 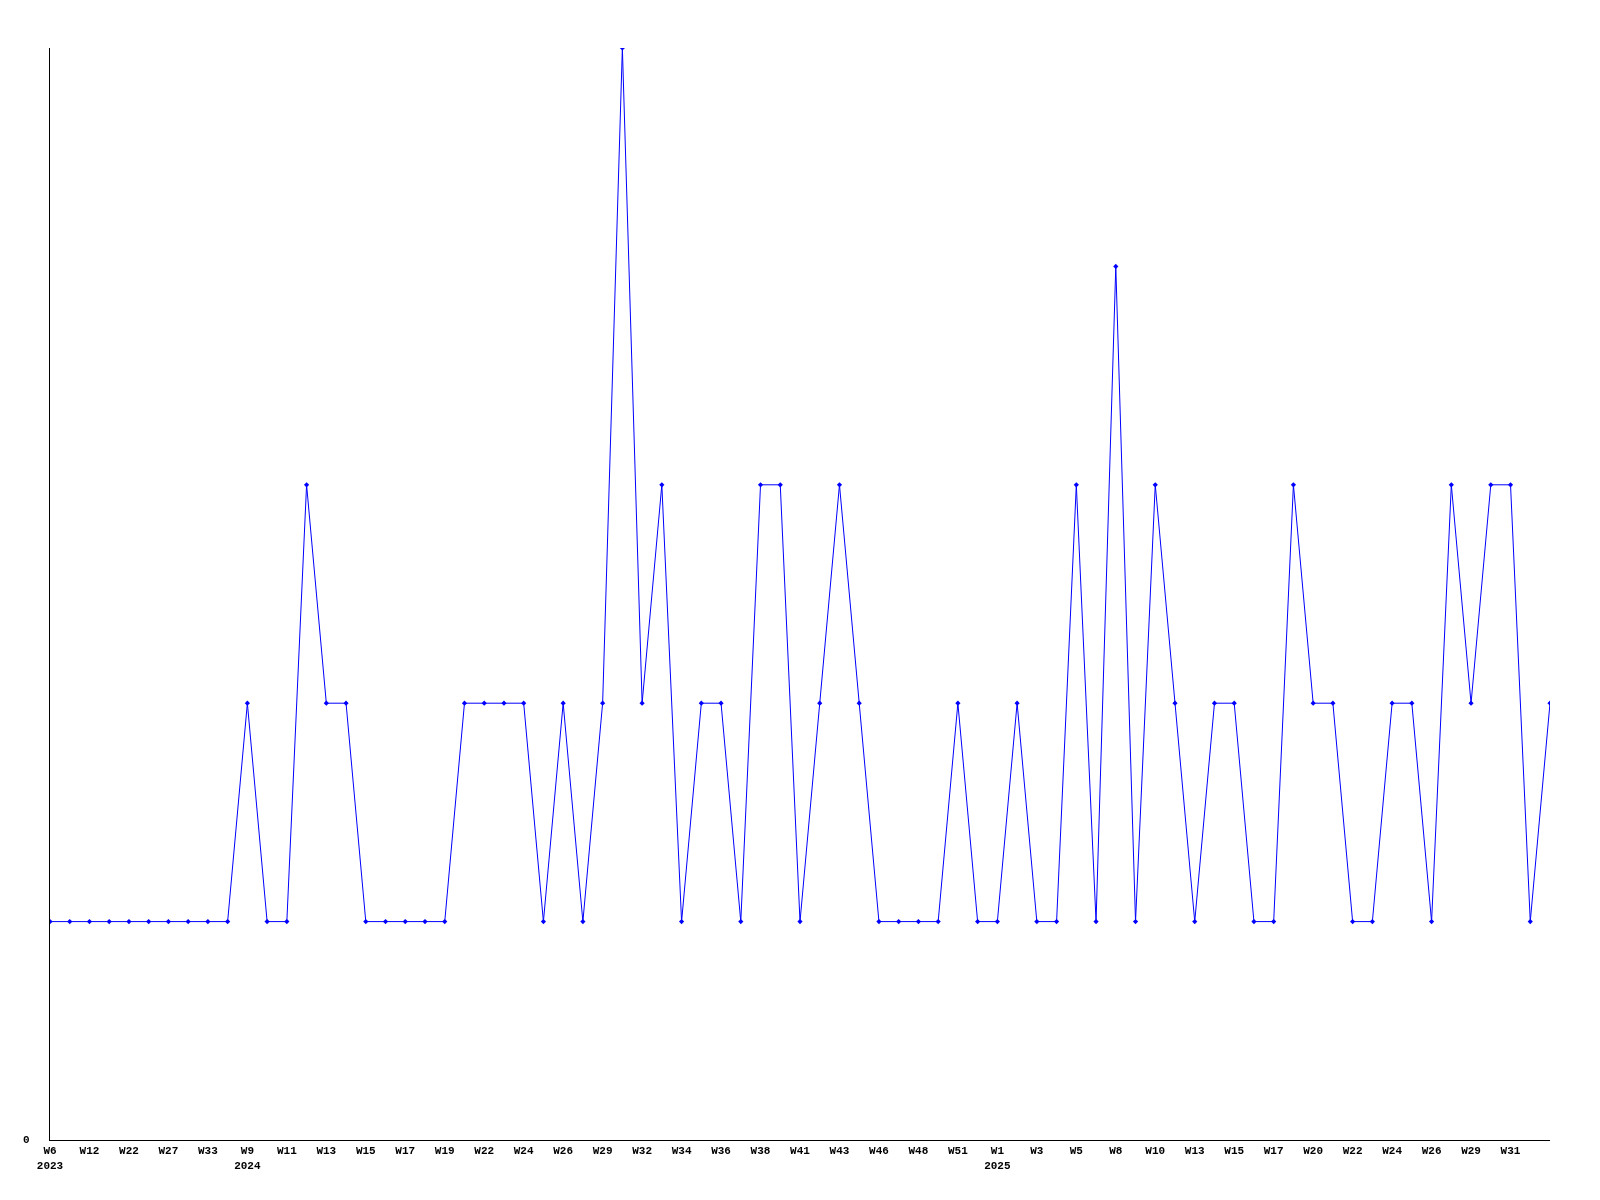 What do you see at coordinates (918, 1151) in the screenshot?
I see `x-tick-label: W48` at bounding box center [918, 1151].